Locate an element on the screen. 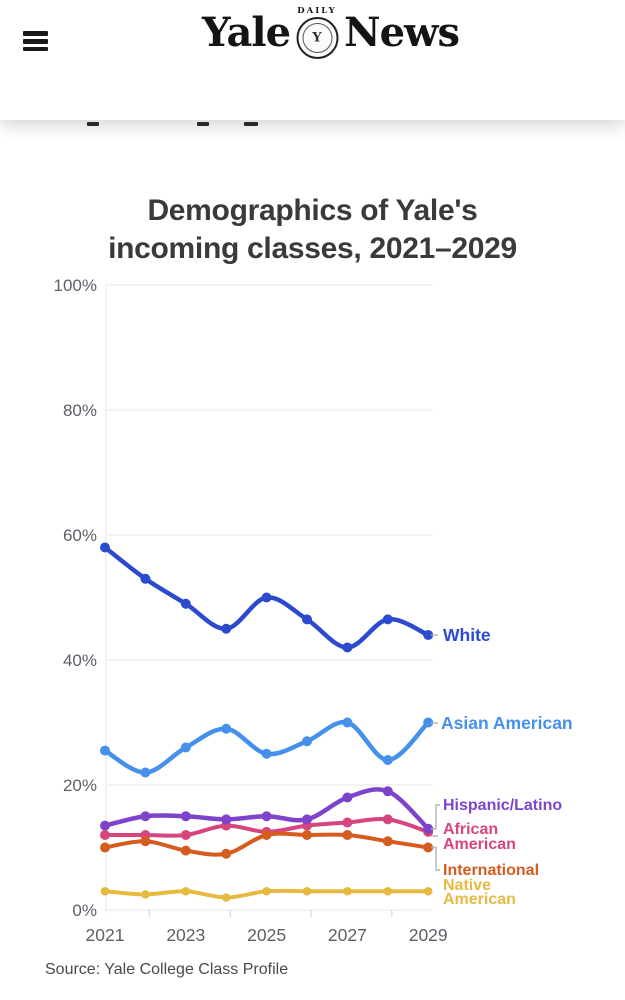  site-header: Yale DAILY Y News is located at coordinates (312, 60).